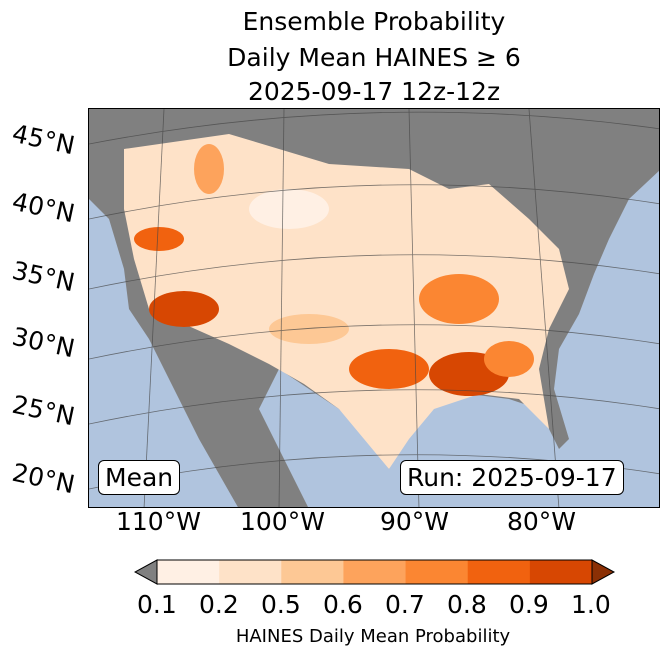 The image size is (671, 658). What do you see at coordinates (343, 604) in the screenshot?
I see `colorbar-tick: 0.6` at bounding box center [343, 604].